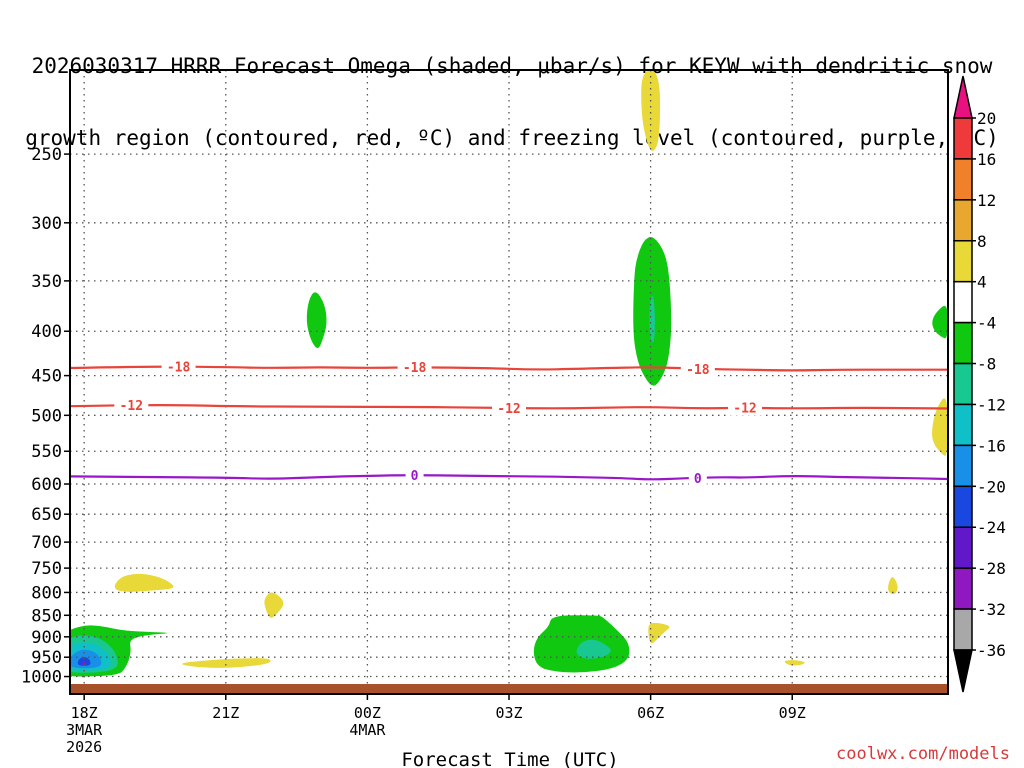 The height and width of the screenshot is (768, 1024). Describe the element at coordinates (46, 543) in the screenshot. I see `y-tick-label-700: 700` at that location.